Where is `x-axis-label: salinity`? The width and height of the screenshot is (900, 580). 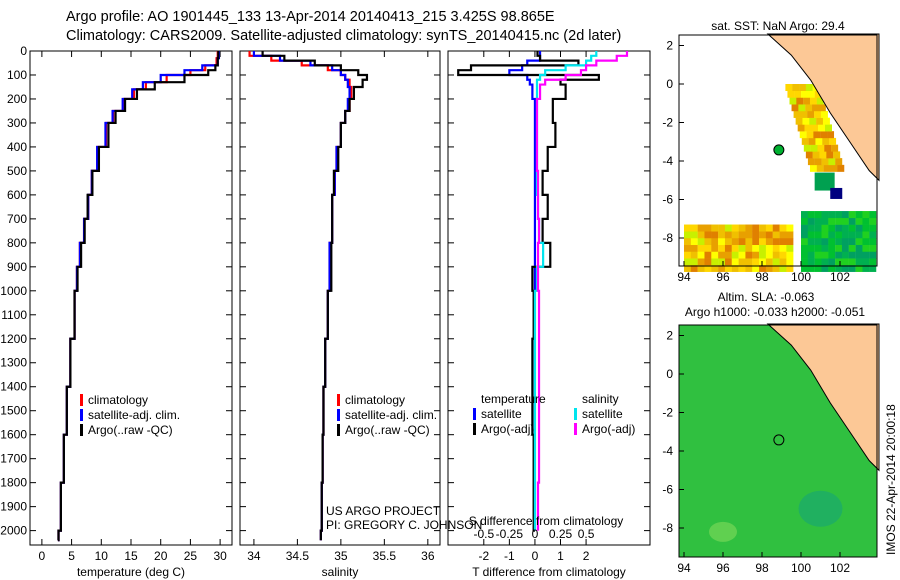 x-axis-label: salinity is located at coordinates (340, 572).